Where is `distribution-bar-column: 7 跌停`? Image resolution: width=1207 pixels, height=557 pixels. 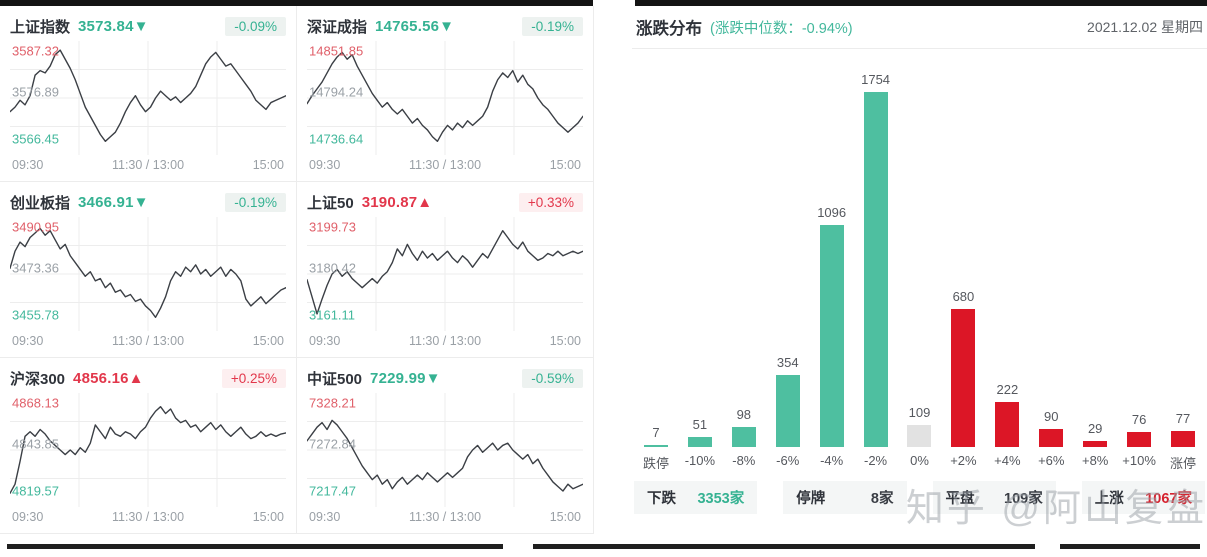
distribution-bar-column: 7 跌停 is located at coordinates (656, 264).